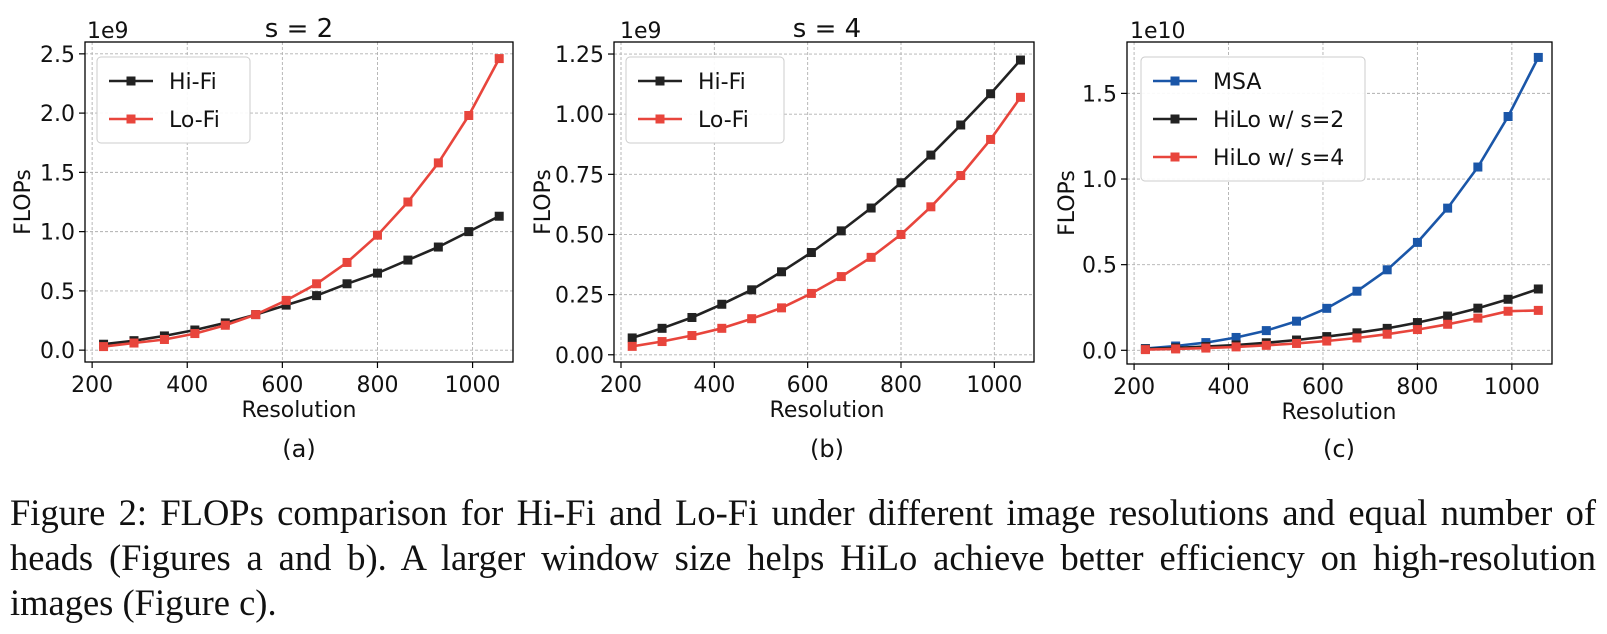  What do you see at coordinates (57, 233) in the screenshot?
I see `y-tick-label: 1.0` at bounding box center [57, 233].